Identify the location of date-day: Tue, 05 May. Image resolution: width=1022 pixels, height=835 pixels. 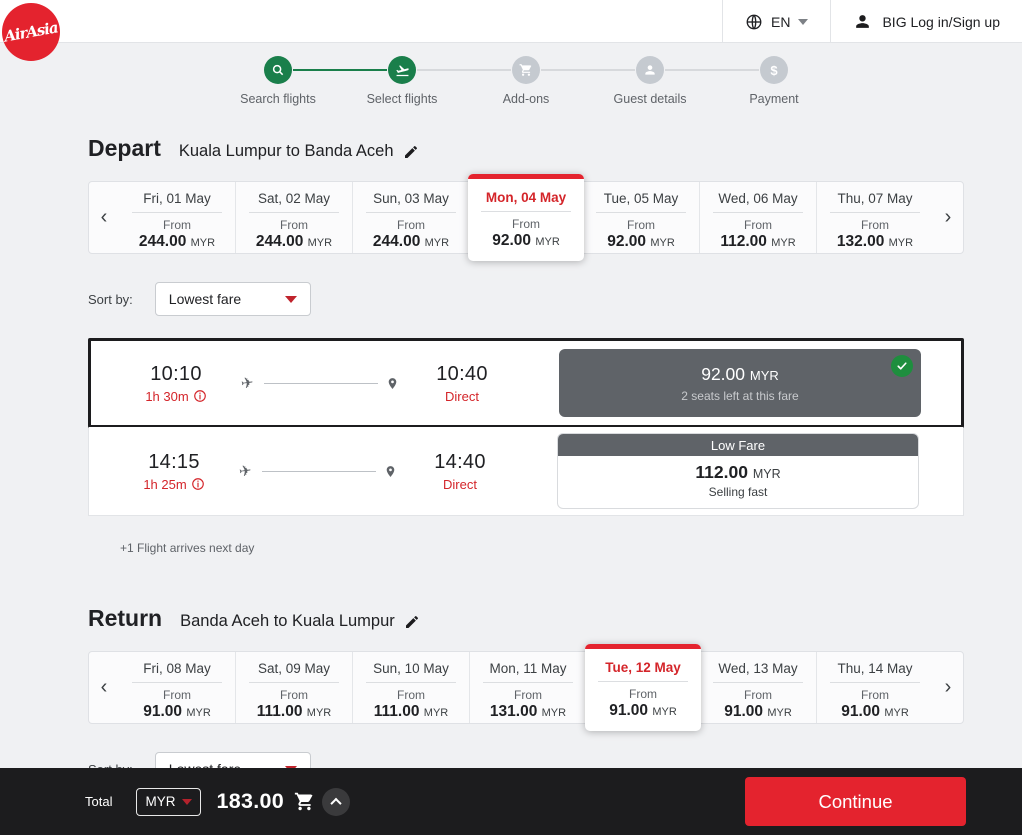
(641, 198).